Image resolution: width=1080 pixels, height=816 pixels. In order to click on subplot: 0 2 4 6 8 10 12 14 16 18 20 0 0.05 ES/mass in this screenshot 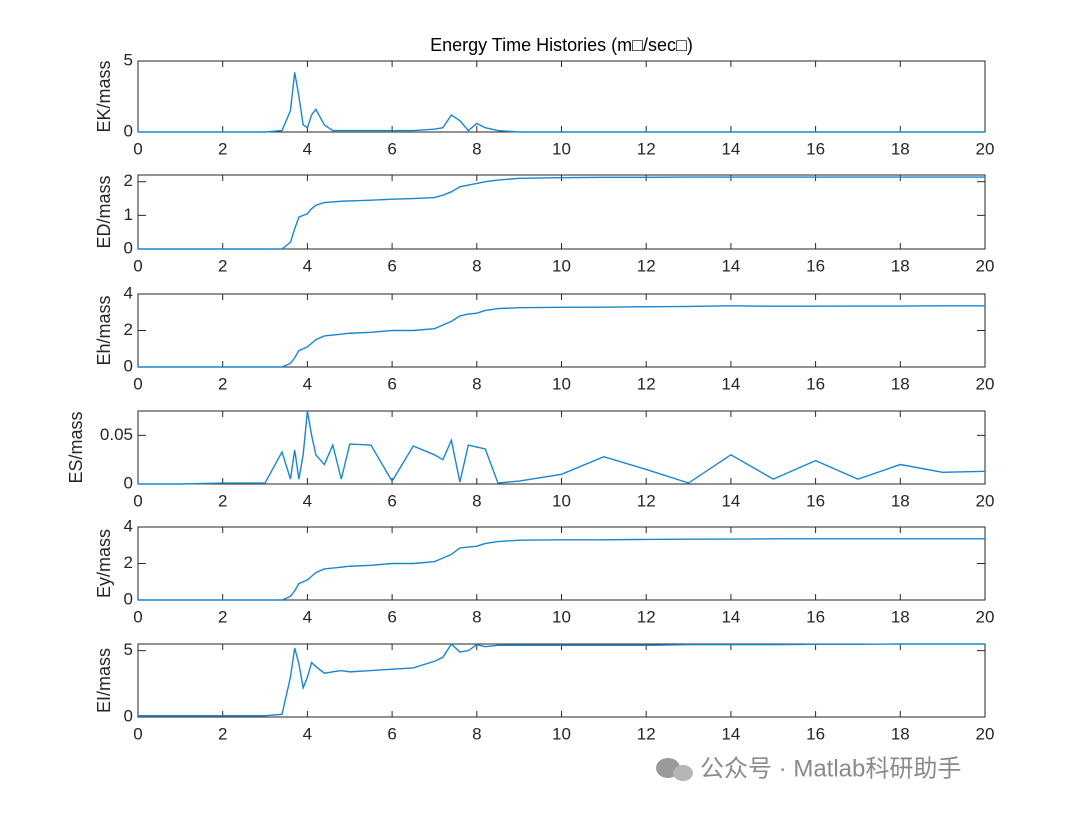, I will do `click(530, 460)`.